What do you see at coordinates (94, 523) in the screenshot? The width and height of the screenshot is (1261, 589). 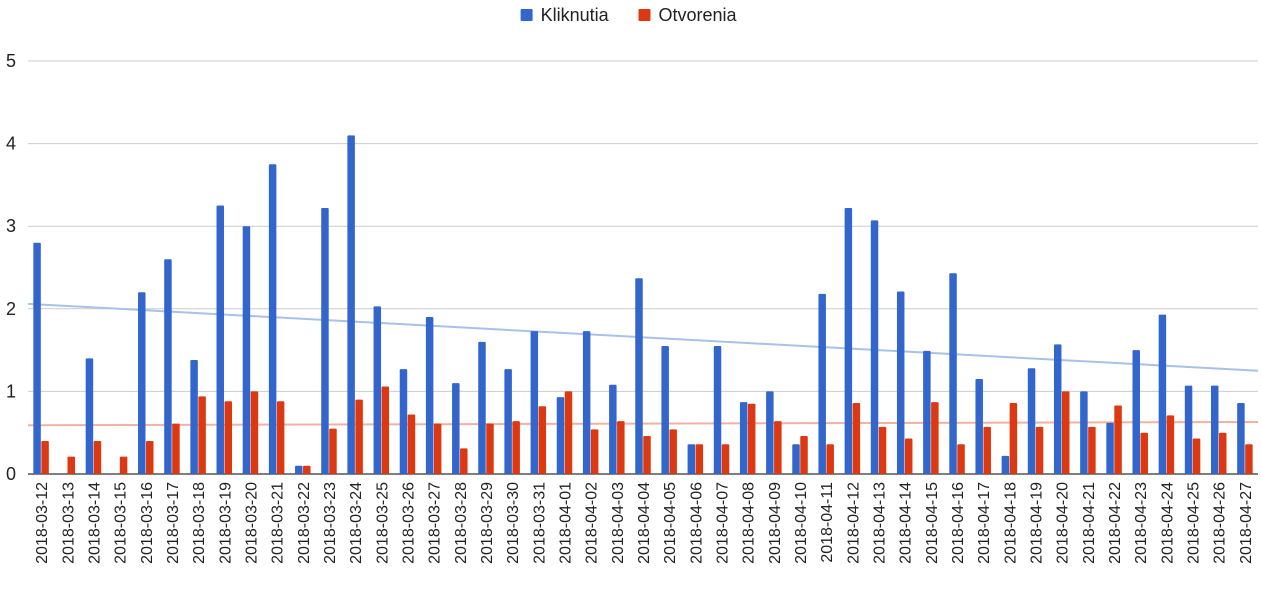 I see `x-tick-label-2018-03-14: 2018-03-14` at bounding box center [94, 523].